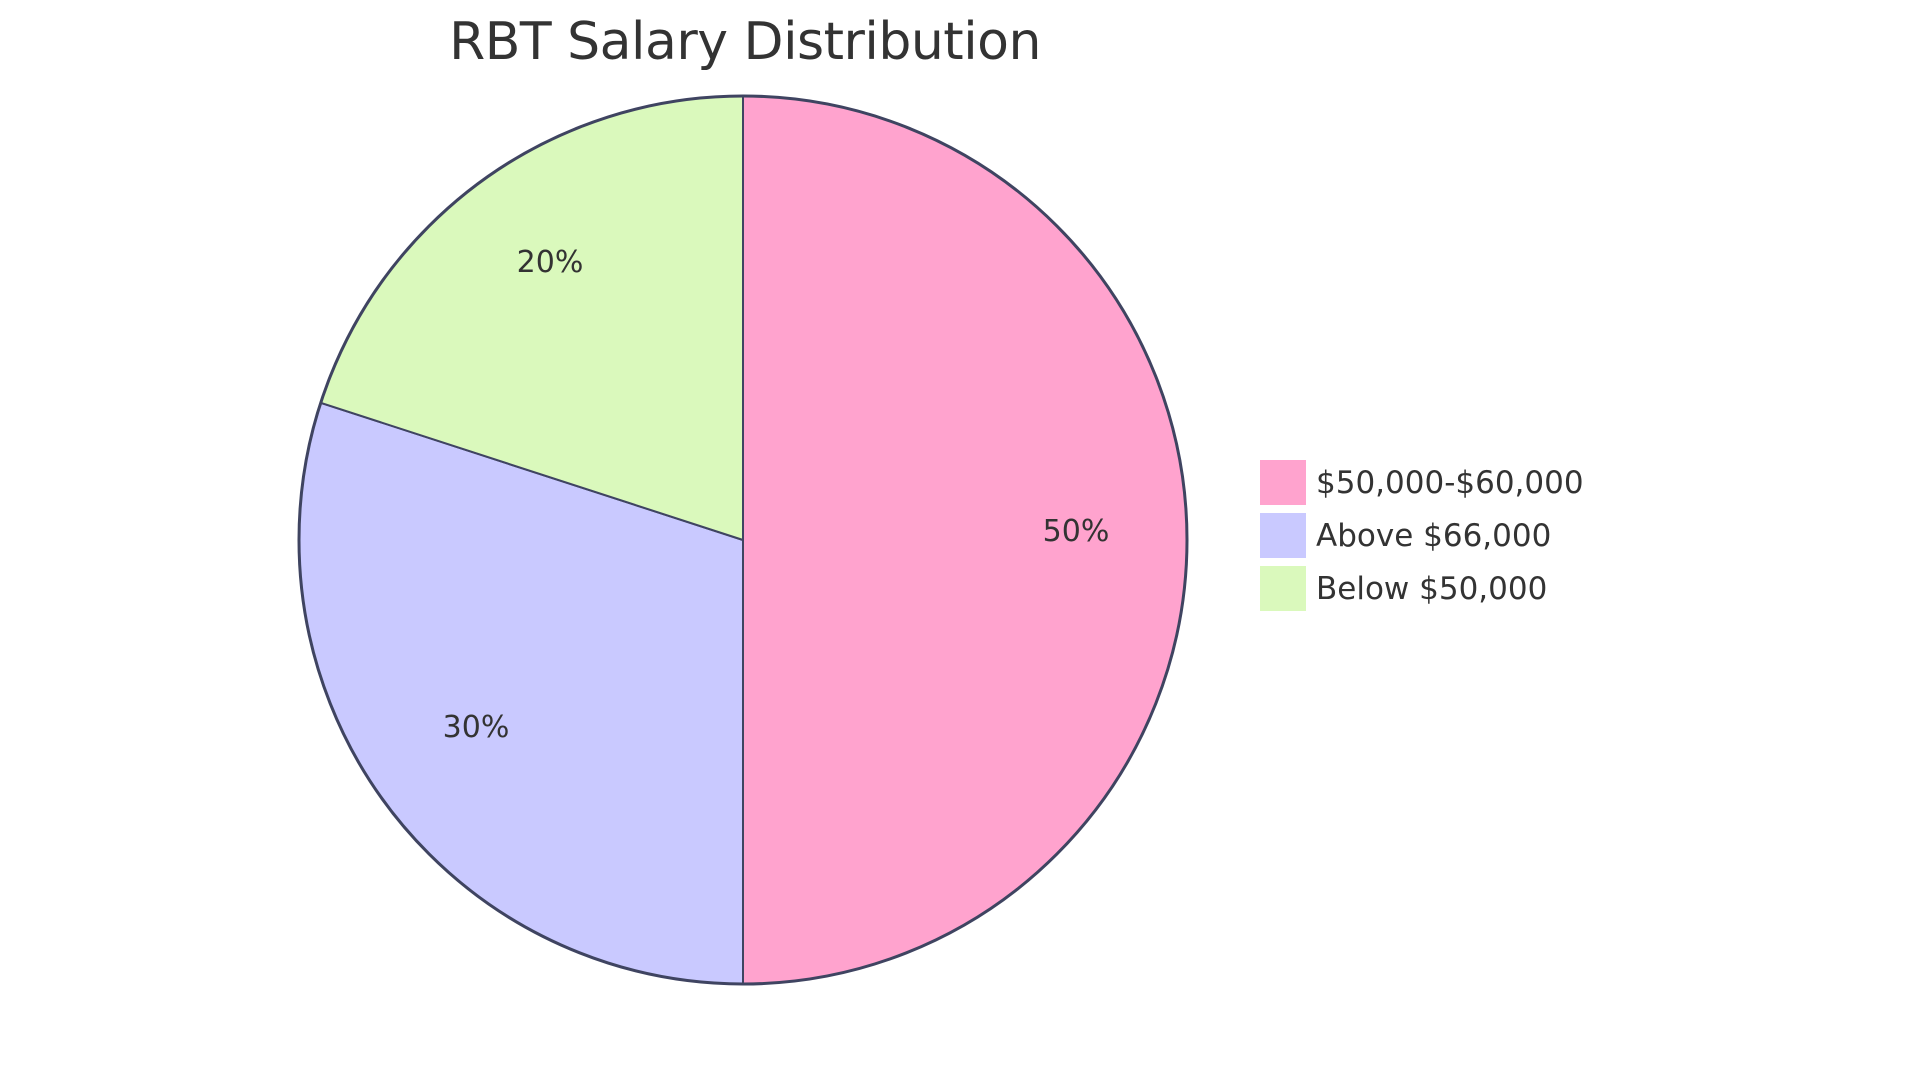 This screenshot has height=1083, width=1920. I want to click on legend-swatch-purple, so click(1283, 535).